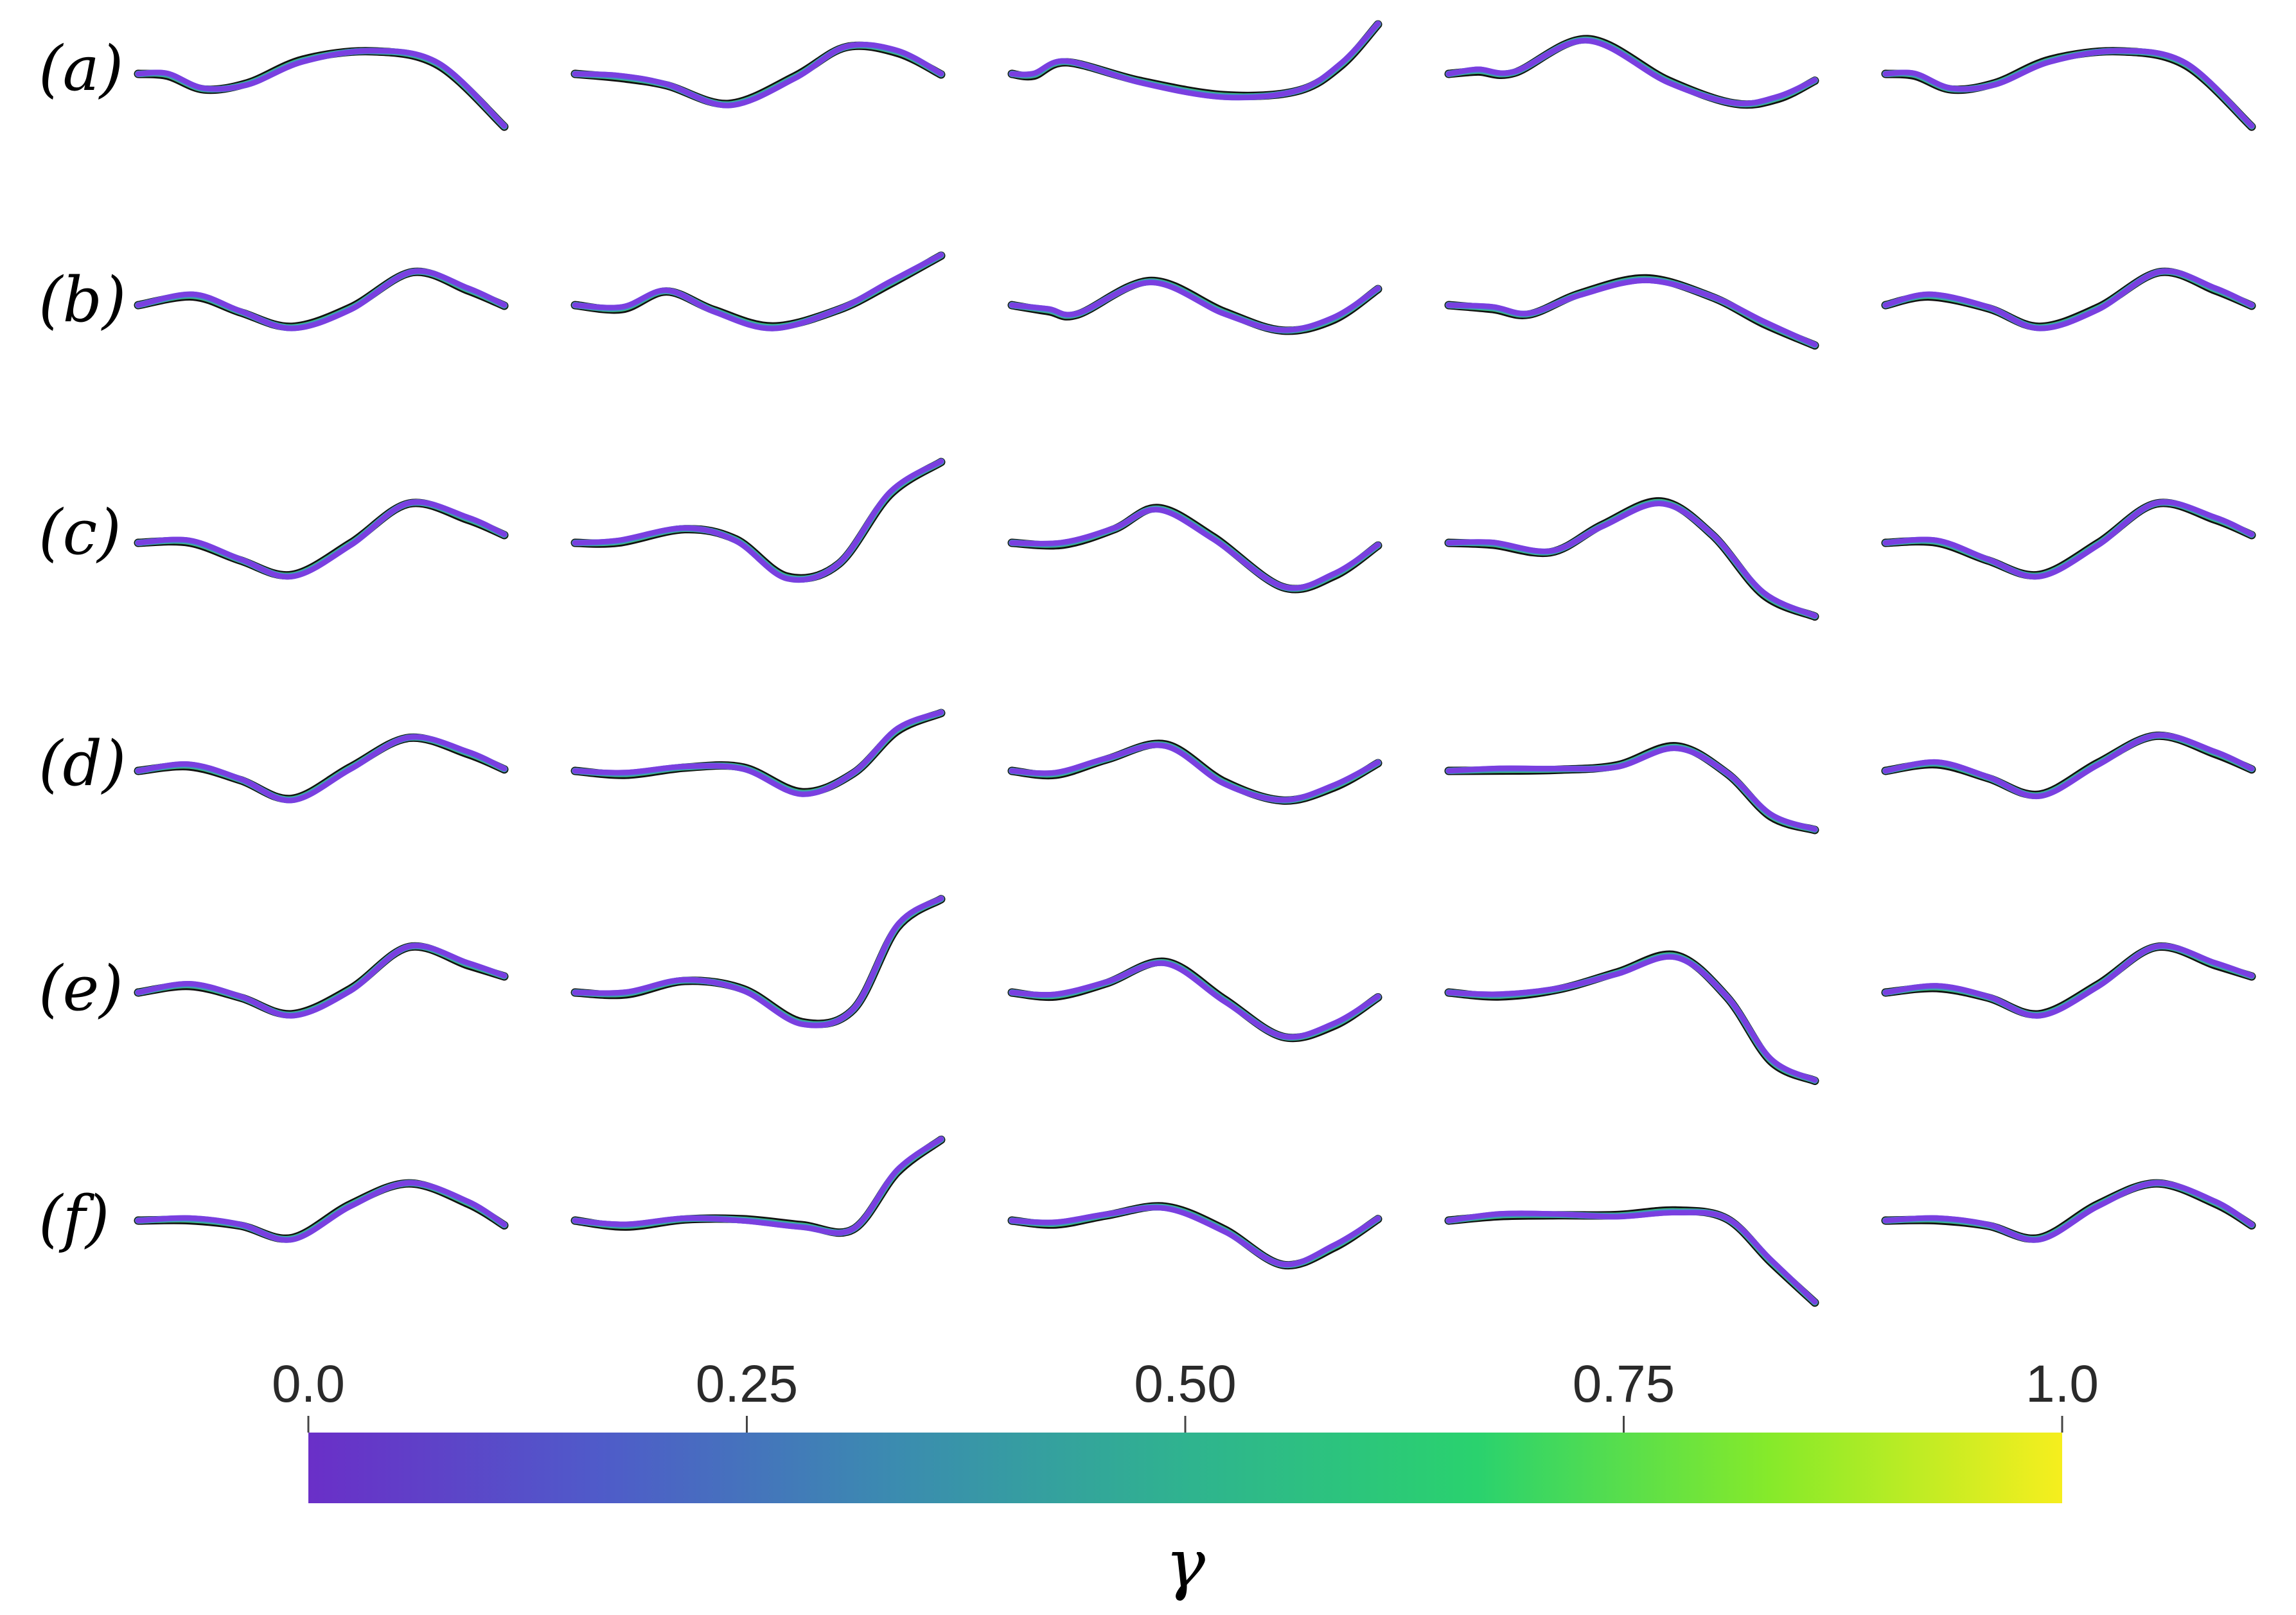 The width and height of the screenshot is (2296, 1615). What do you see at coordinates (81, 989) in the screenshot?
I see `row-label-e: (e)` at bounding box center [81, 989].